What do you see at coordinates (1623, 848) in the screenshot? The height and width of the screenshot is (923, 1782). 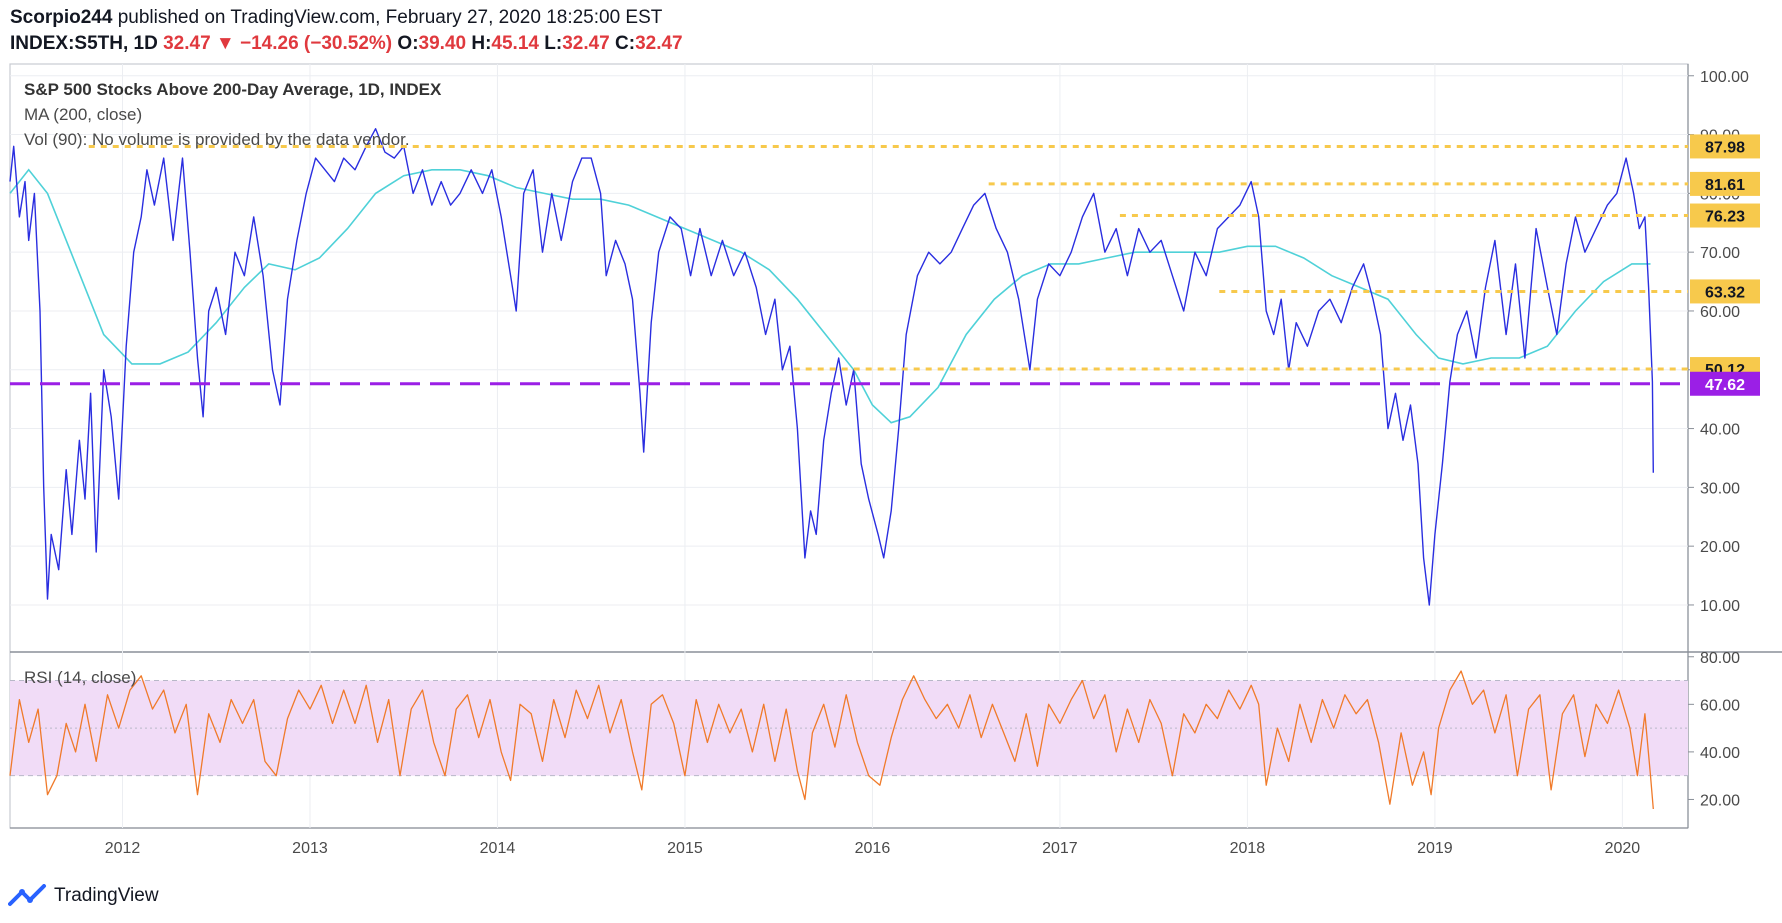 I see `x-tick-label: 2020` at bounding box center [1623, 848].